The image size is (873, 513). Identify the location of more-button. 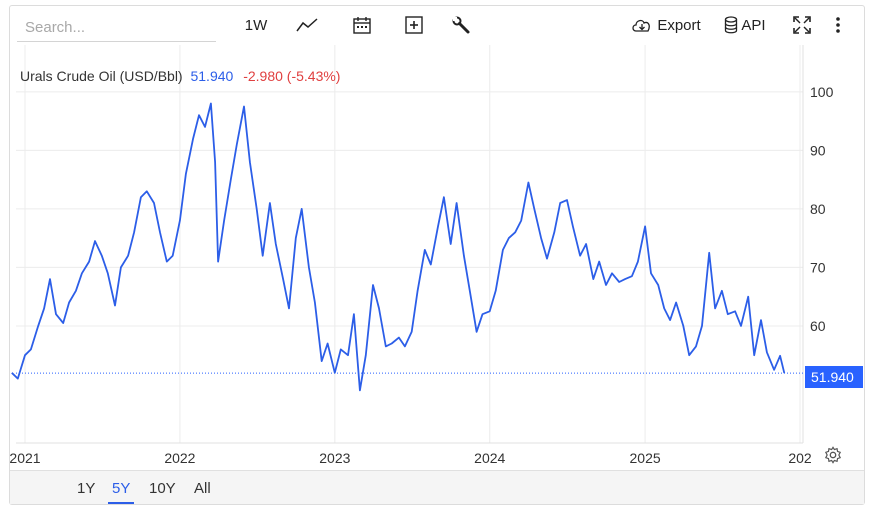
(838, 25).